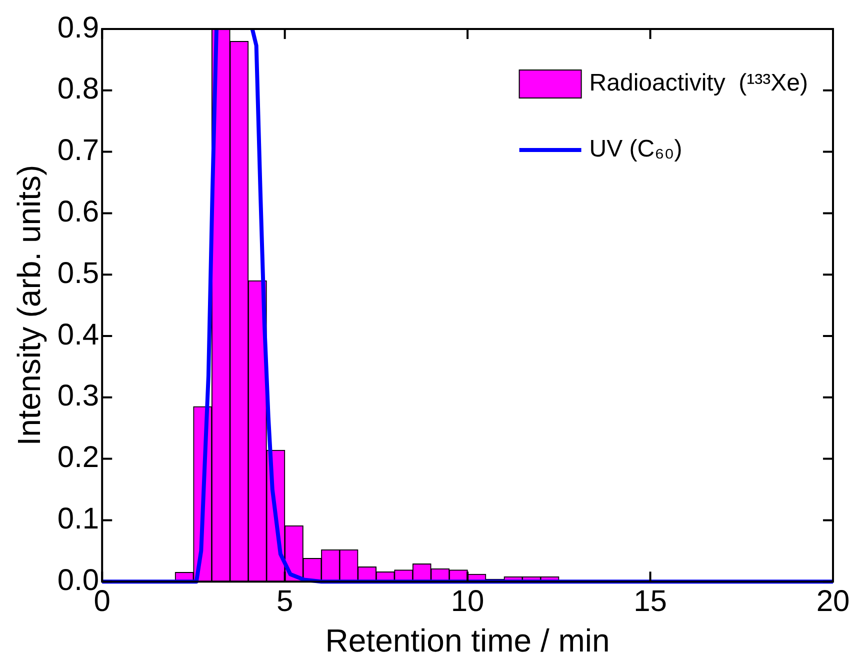  Describe the element at coordinates (635, 149) in the screenshot. I see `legend-label: UV (C₆₀)` at that location.